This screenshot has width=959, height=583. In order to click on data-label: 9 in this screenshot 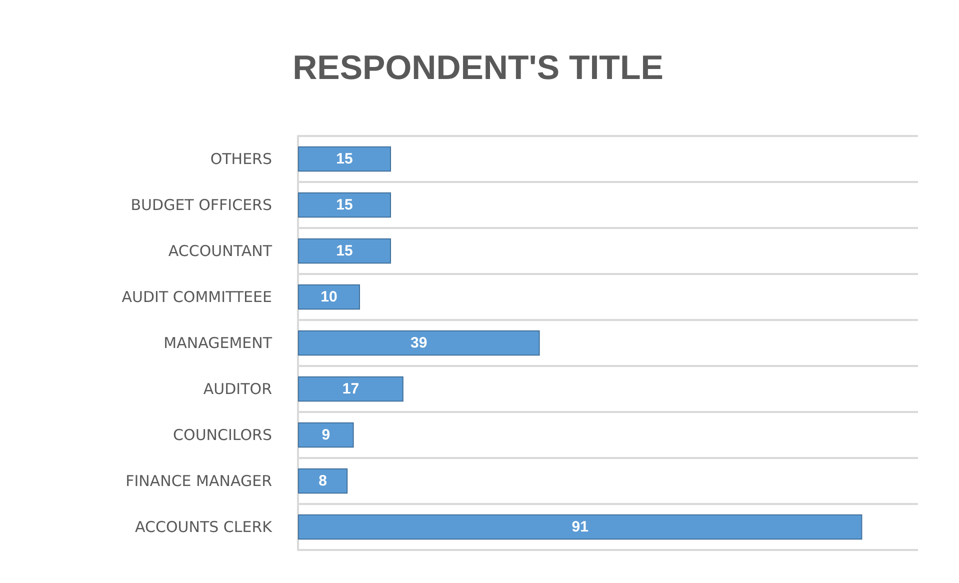, I will do `click(326, 435)`.